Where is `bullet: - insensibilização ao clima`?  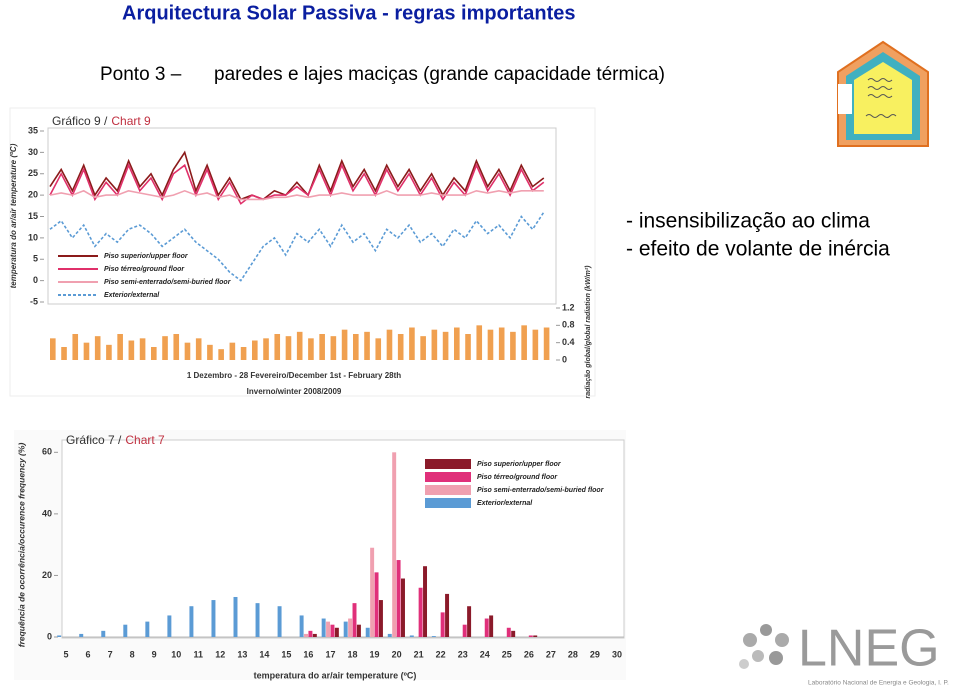 bullet: - insensibilização ao clima is located at coordinates (748, 221).